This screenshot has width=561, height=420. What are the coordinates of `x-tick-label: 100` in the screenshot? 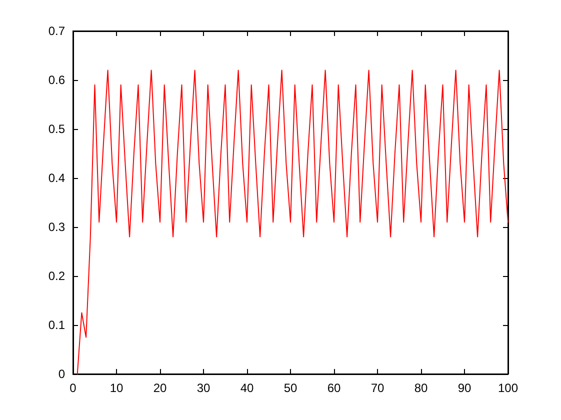 It's located at (508, 388).